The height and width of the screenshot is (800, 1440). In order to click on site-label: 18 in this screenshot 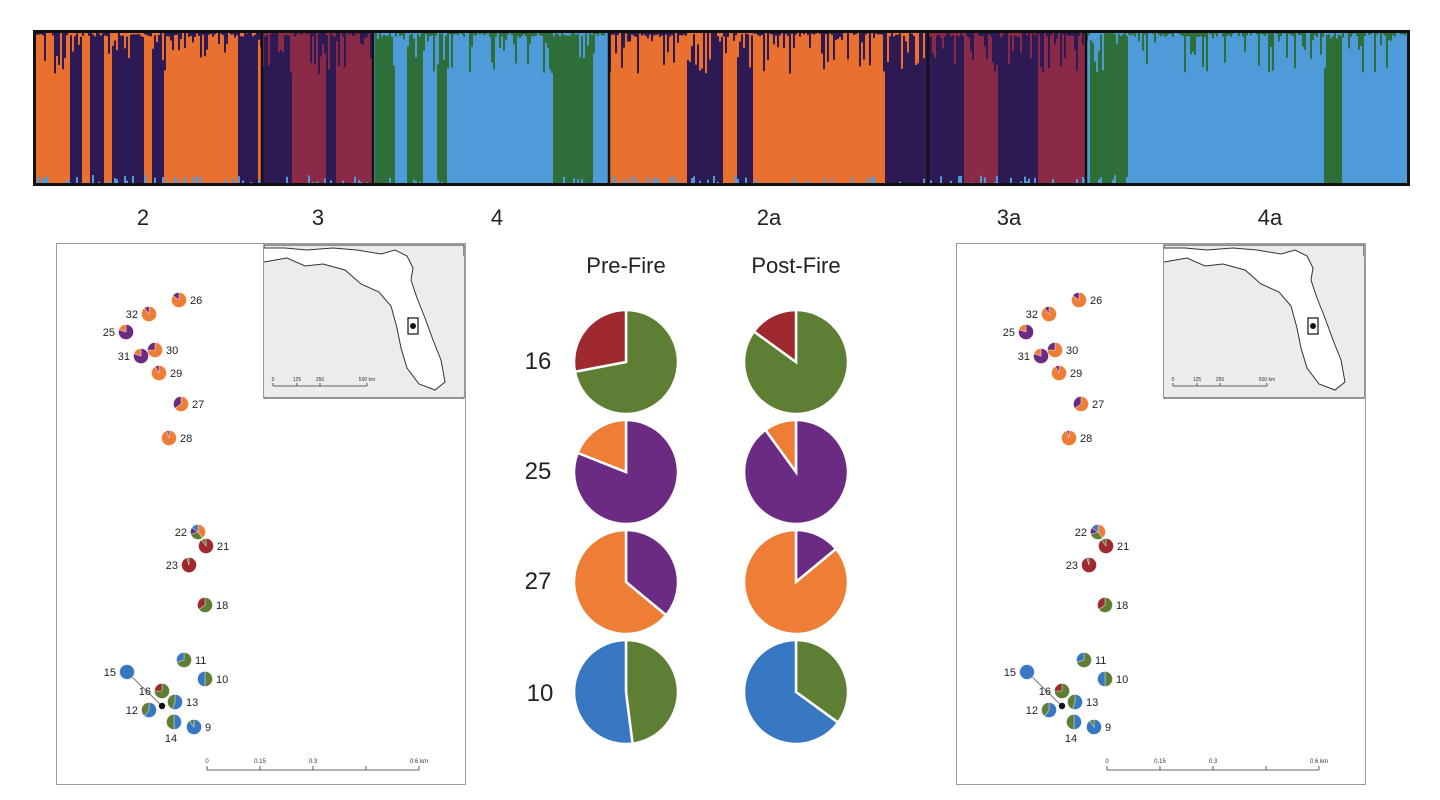, I will do `click(222, 606)`.